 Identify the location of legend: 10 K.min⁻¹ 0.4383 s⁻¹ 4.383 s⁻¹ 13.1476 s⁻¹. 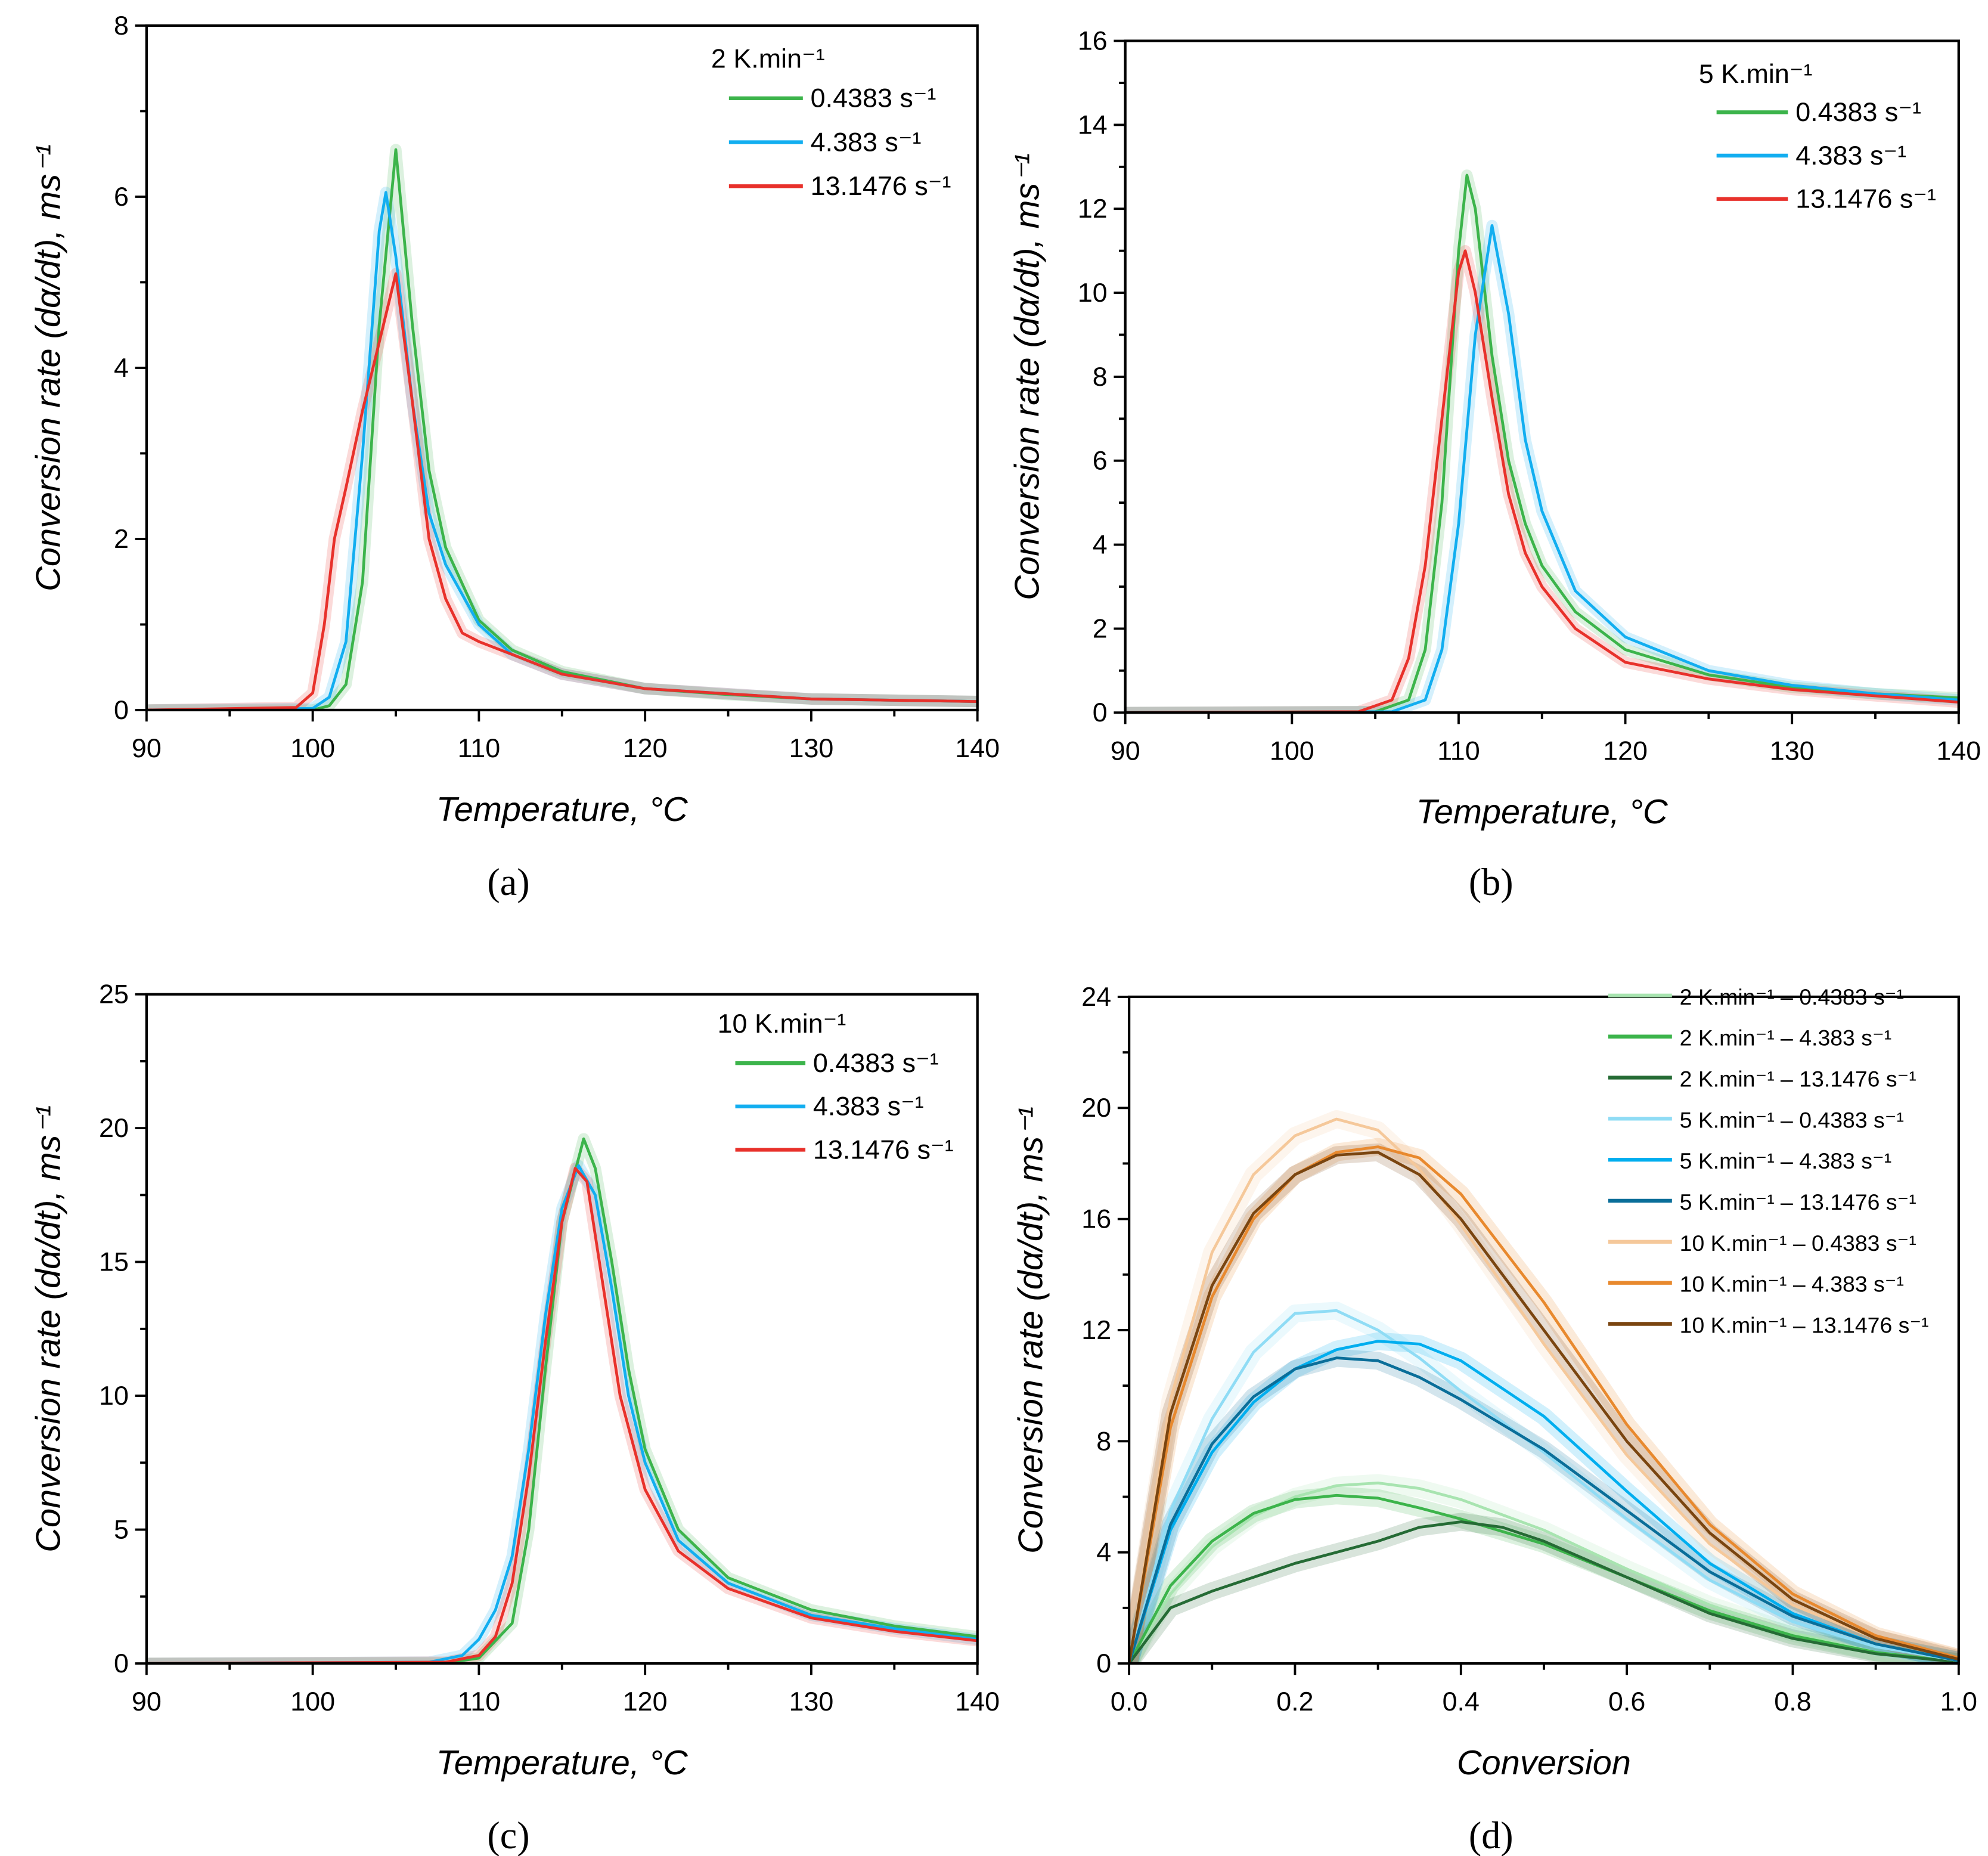
(836, 1086).